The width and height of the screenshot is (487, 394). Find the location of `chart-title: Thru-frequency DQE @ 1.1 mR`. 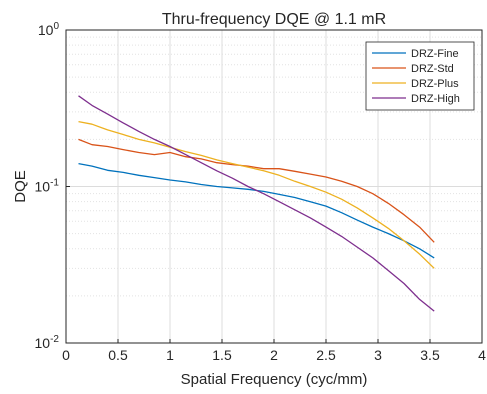

chart-title: Thru-frequency DQE @ 1.1 mR is located at coordinates (274, 19).